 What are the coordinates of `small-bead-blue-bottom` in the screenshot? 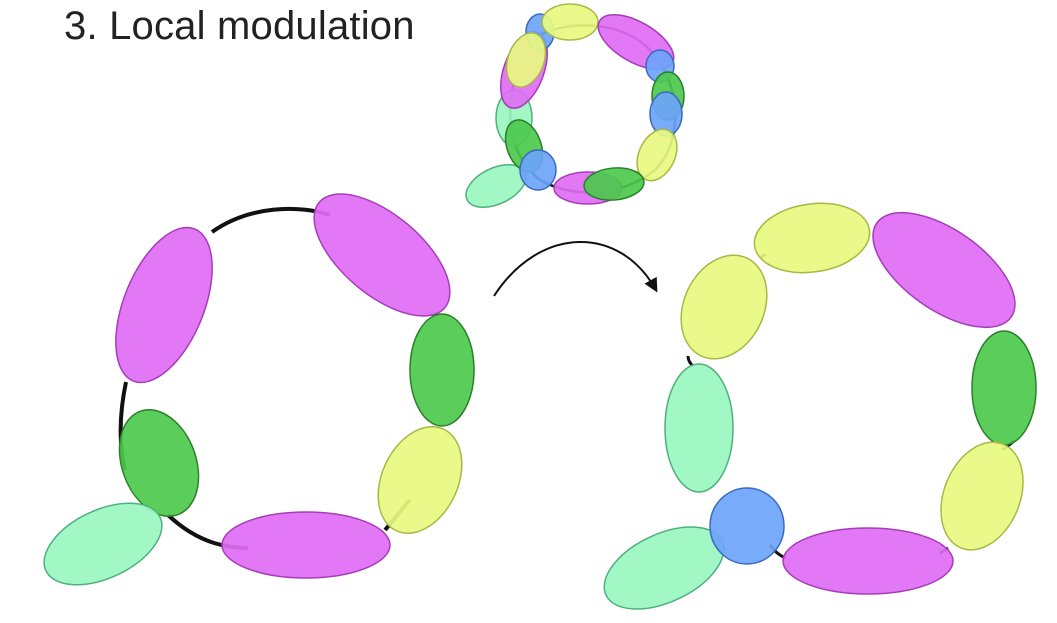 It's located at (538, 170).